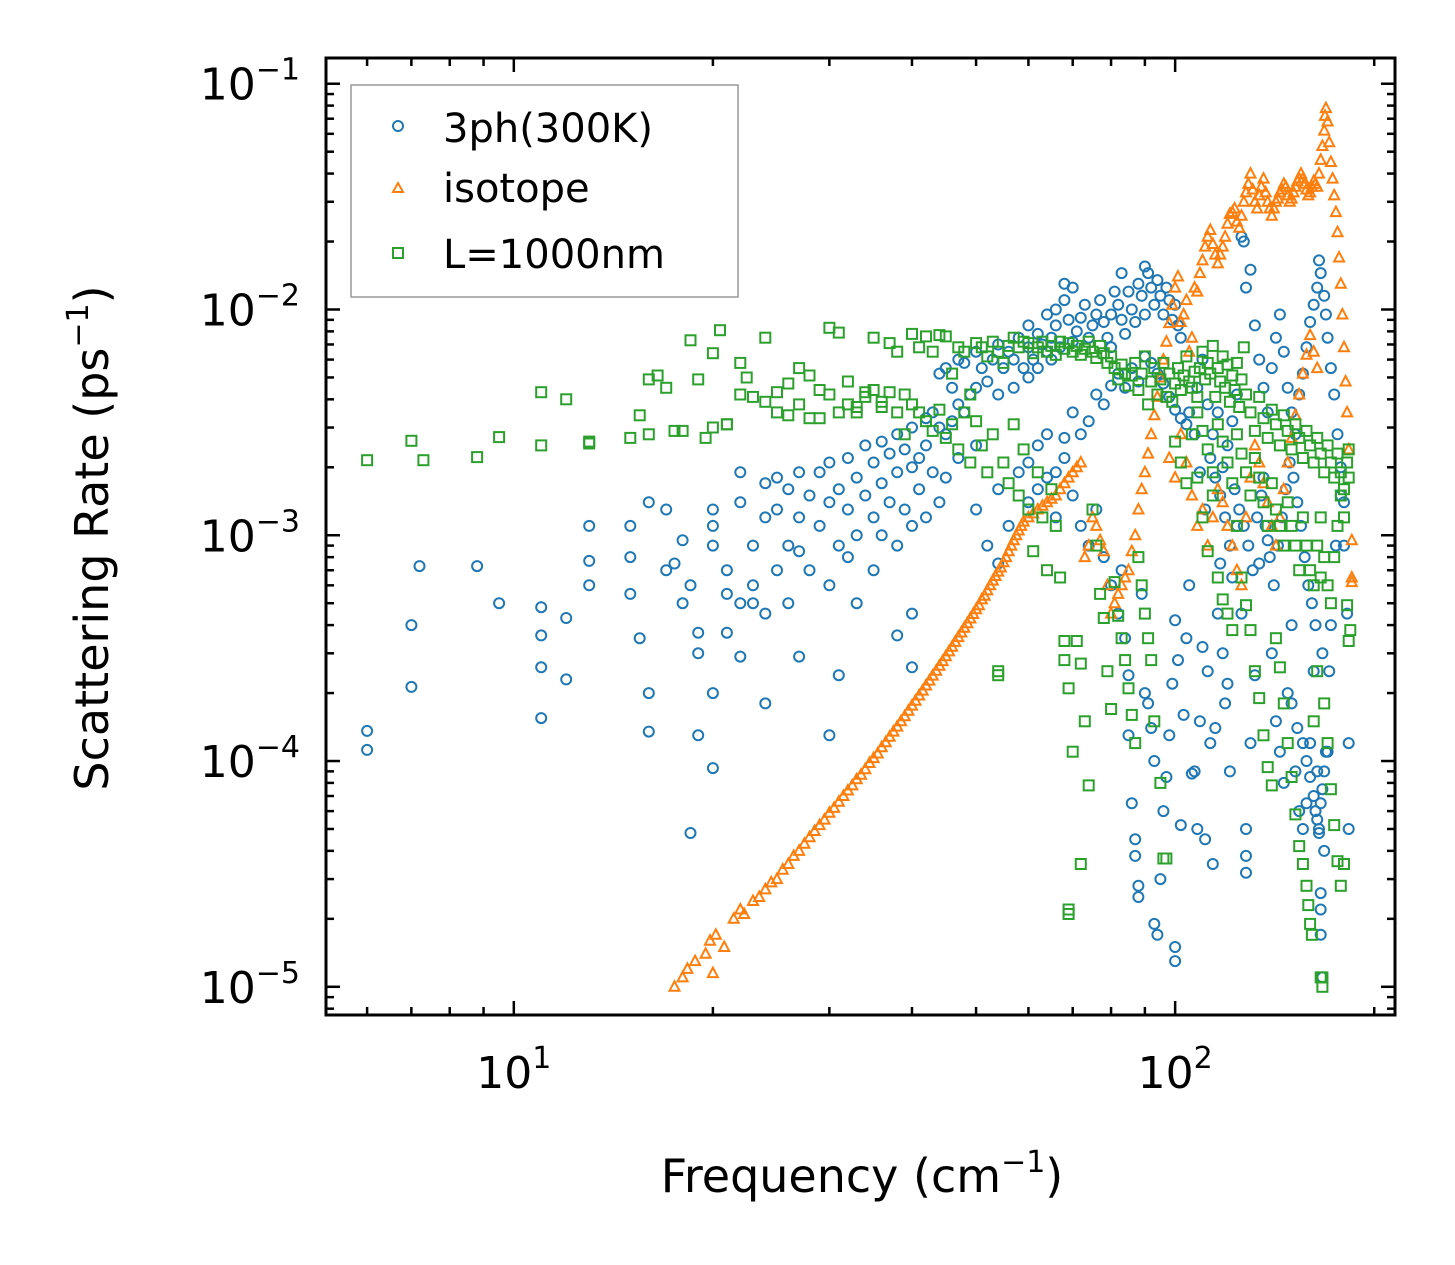 This screenshot has height=1265, width=1455. I want to click on legend-label-3ph: 3ph(300K), so click(548, 129).